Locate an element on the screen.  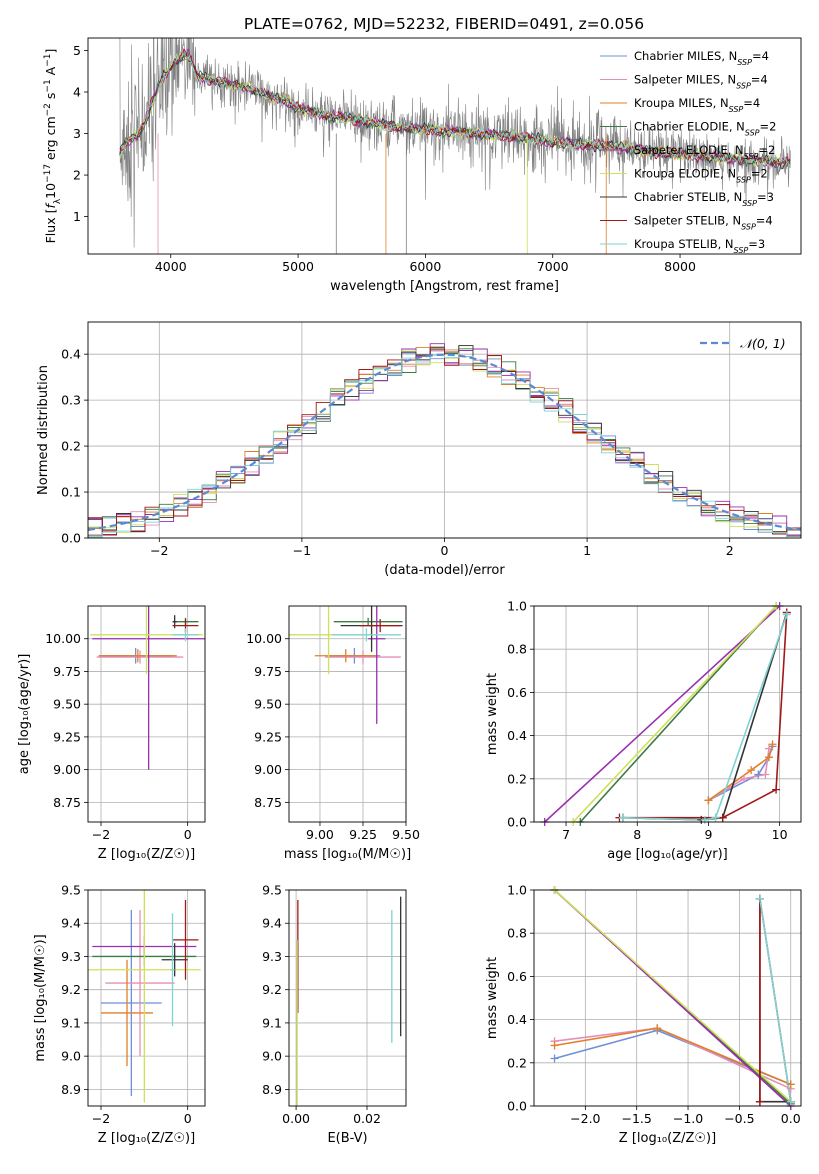
x-tick-label: 5000 is located at coordinates (298, 266).